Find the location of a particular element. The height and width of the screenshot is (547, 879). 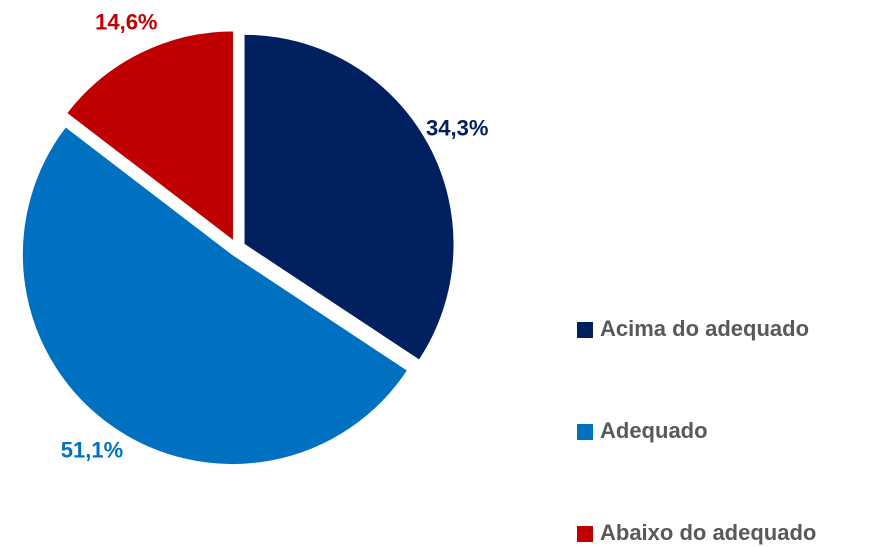

data-label: 34,3% is located at coordinates (457, 127).